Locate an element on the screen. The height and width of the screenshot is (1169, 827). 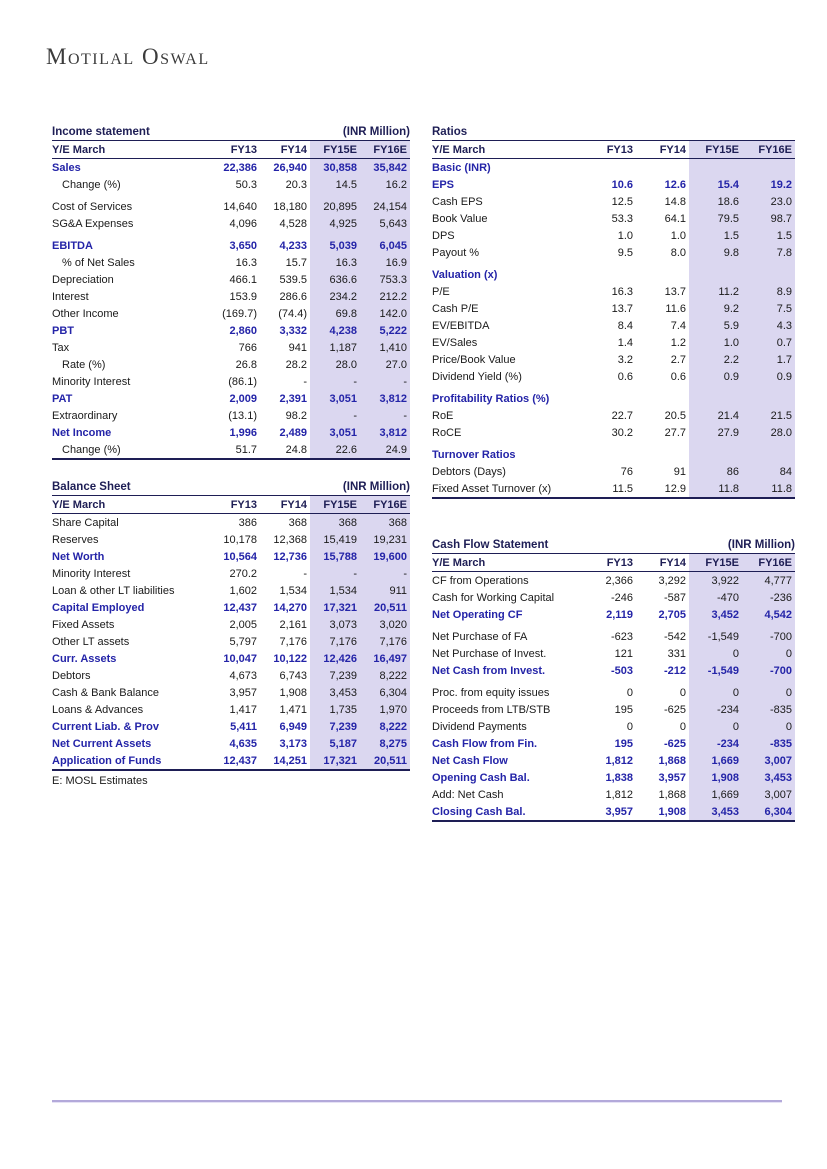
cell-value: -625 is located at coordinates (674, 743).